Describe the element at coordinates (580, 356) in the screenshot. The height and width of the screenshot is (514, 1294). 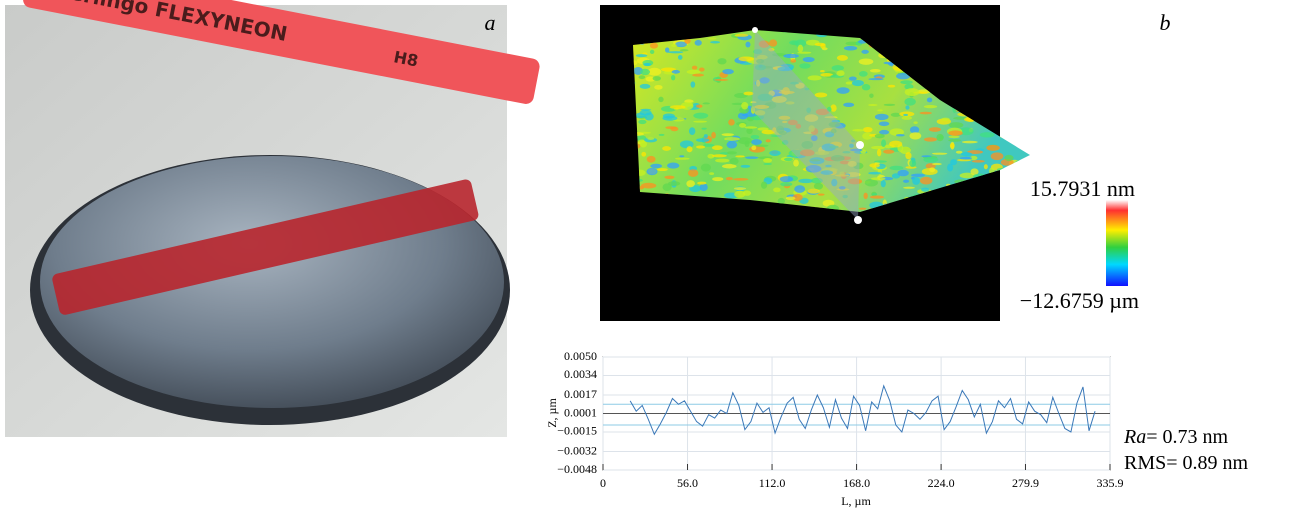
I see `y-tick-label: 0.0050` at that location.